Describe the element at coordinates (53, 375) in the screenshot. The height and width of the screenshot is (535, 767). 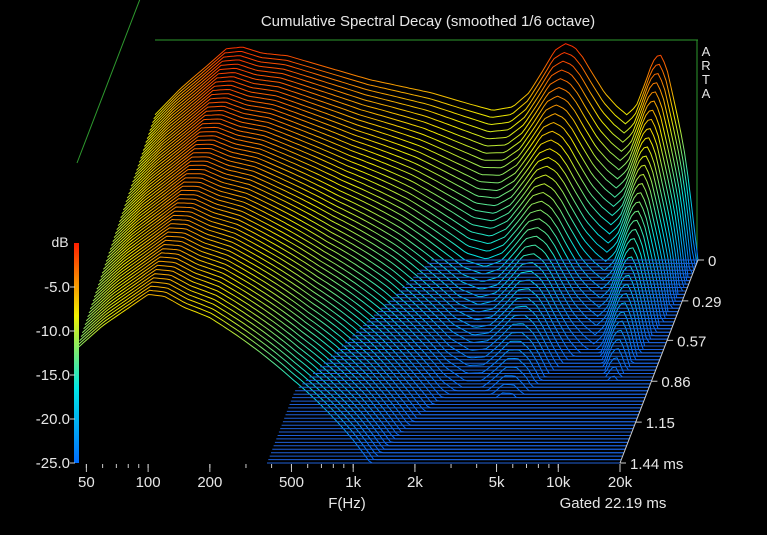
I see `y-tick-label: -15.0` at that location.